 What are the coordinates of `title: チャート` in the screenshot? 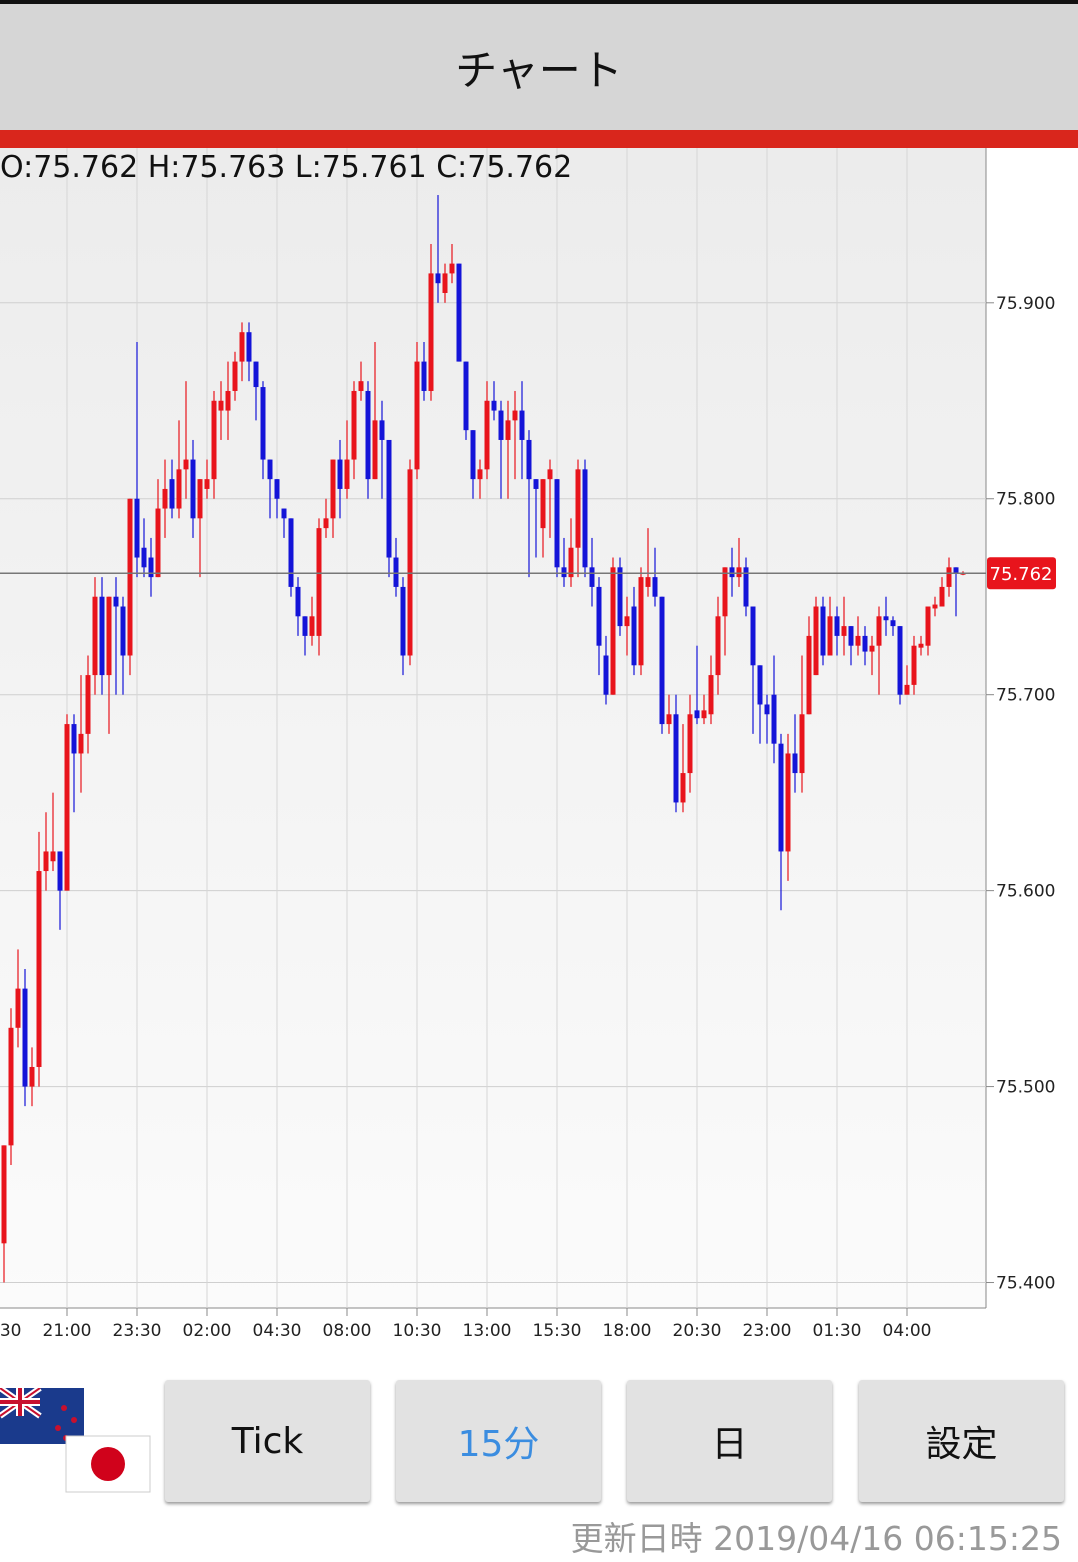 It's located at (539, 70).